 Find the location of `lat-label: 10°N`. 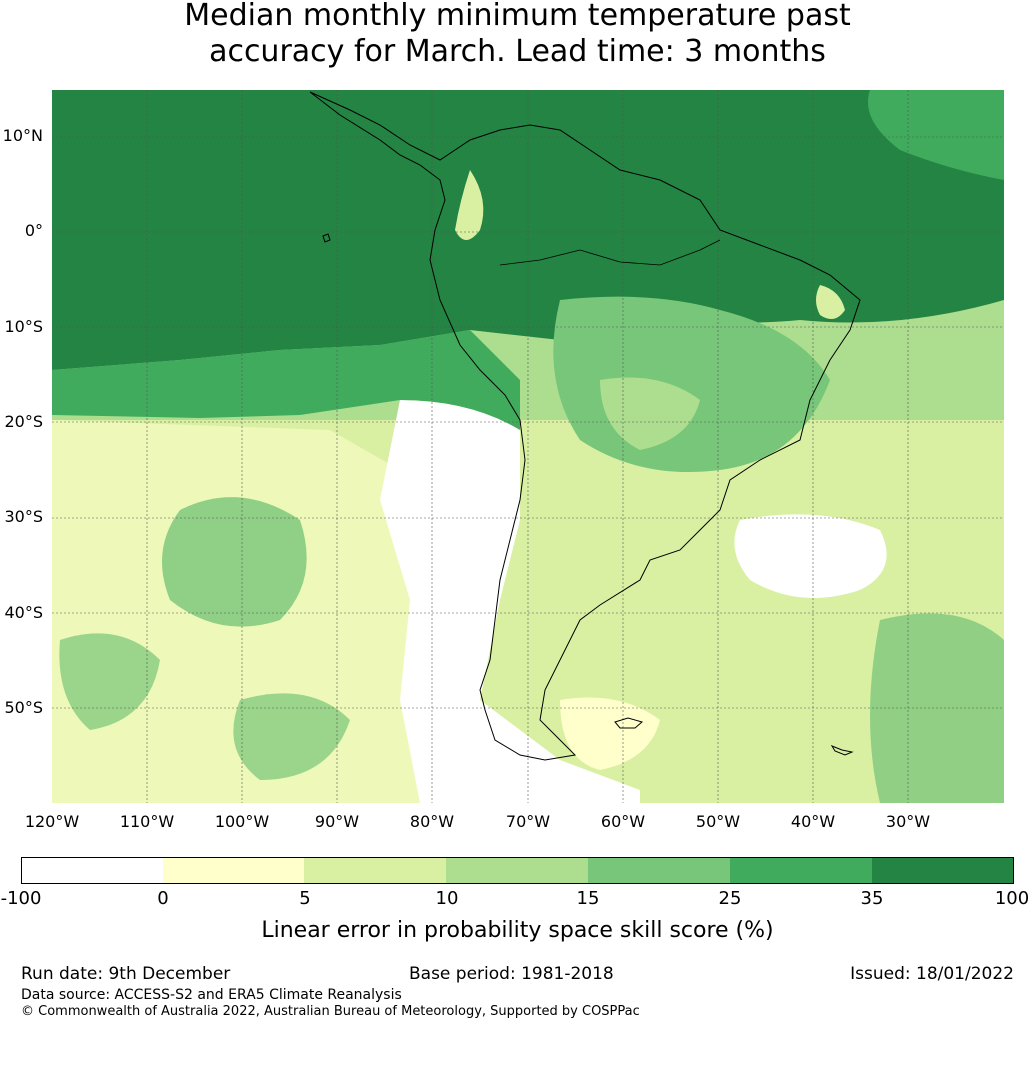

lat-label: 10°N is located at coordinates (22, 135).